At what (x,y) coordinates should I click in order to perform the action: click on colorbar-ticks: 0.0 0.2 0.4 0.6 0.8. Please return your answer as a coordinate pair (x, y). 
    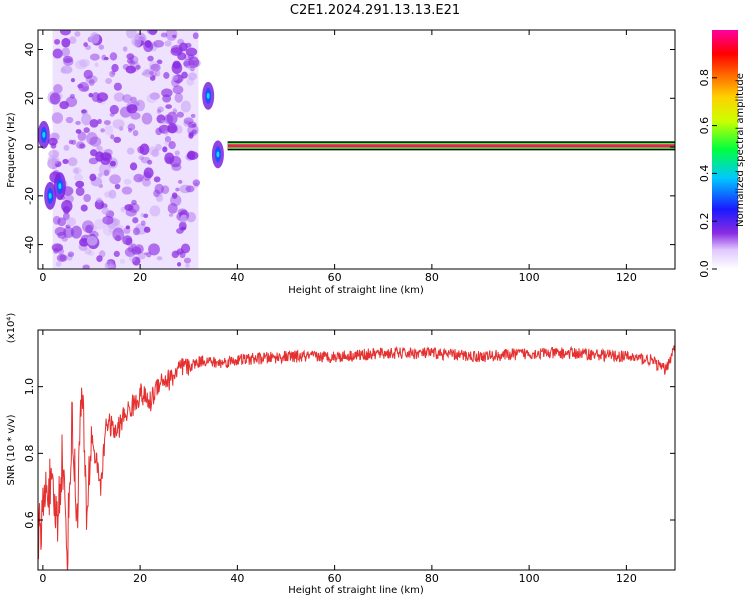
    Looking at the image, I should click on (707, 173).